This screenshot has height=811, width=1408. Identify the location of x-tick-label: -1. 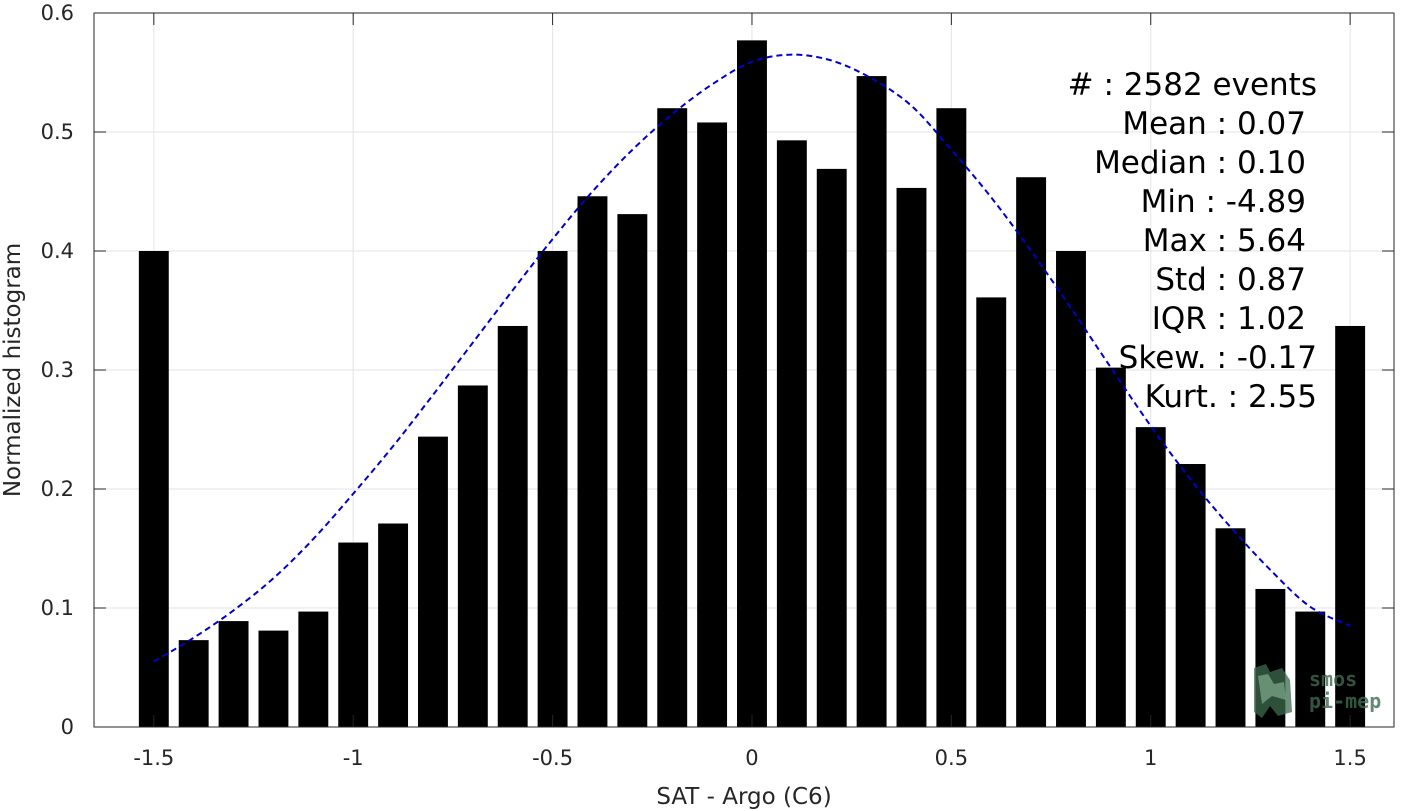
(353, 758).